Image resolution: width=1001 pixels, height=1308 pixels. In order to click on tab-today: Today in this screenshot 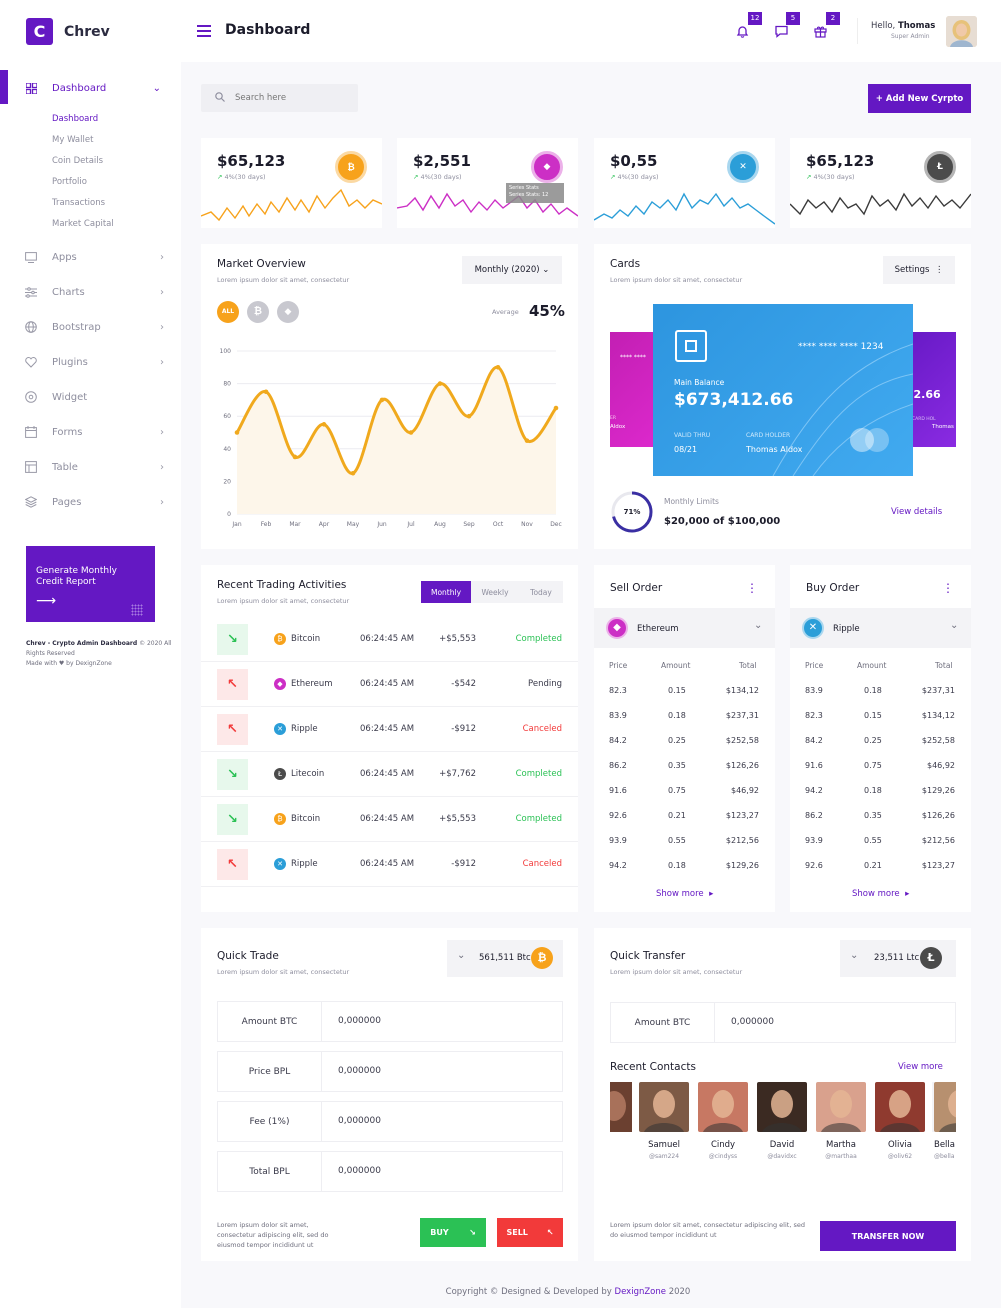, I will do `click(541, 592)`.